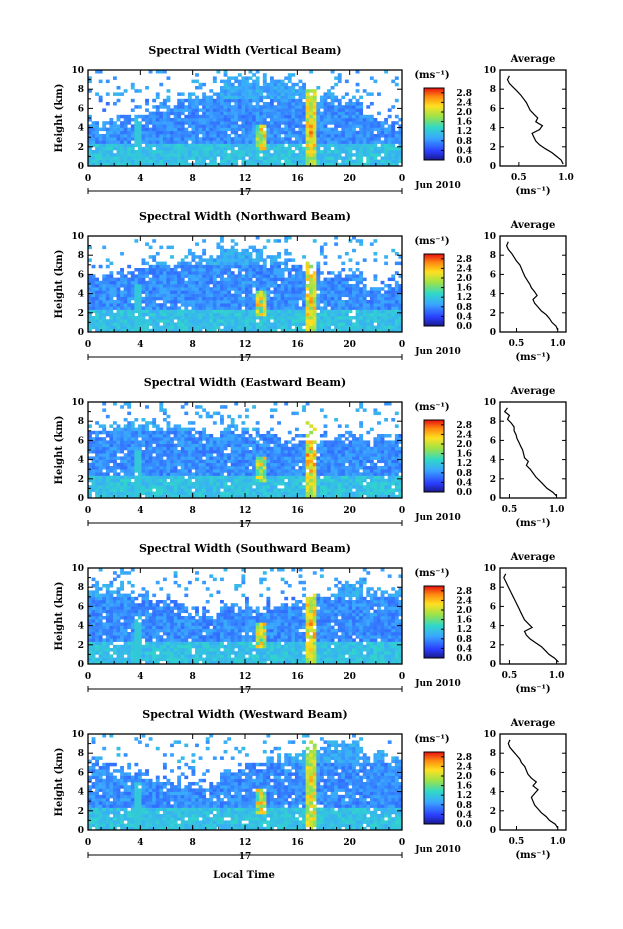 The height and width of the screenshot is (929, 623). Describe the element at coordinates (533, 557) in the screenshot. I see `average-title: Average` at that location.